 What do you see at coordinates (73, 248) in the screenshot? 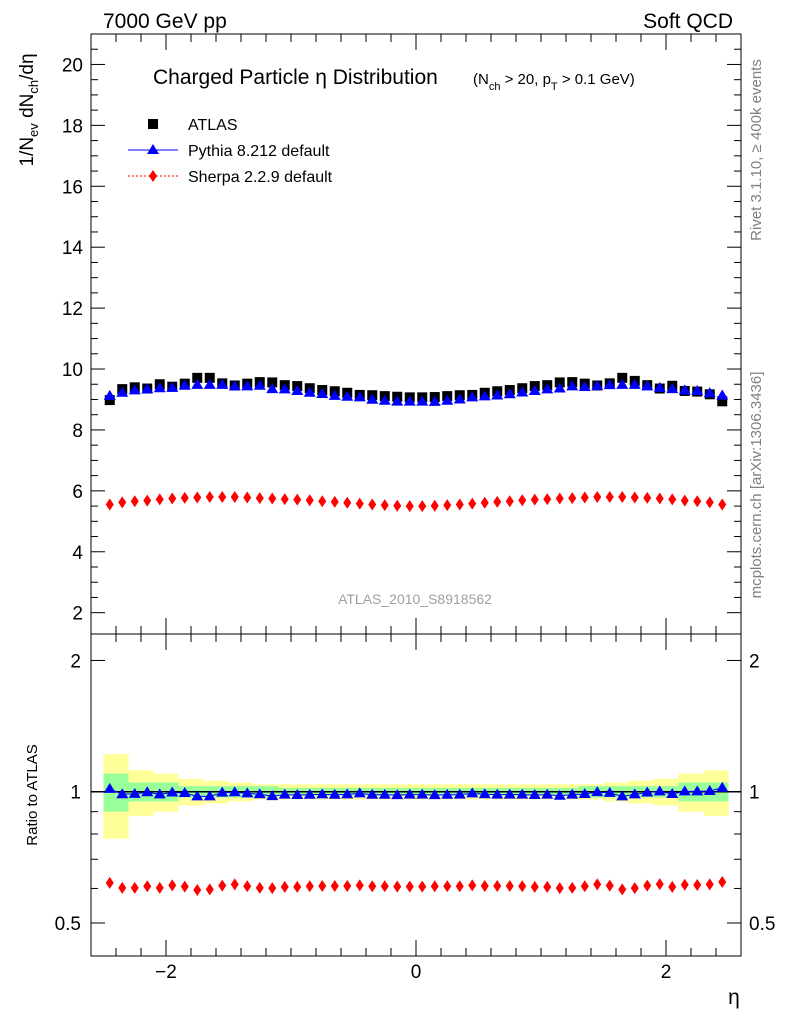
I see `y-tick-label: 14` at bounding box center [73, 248].